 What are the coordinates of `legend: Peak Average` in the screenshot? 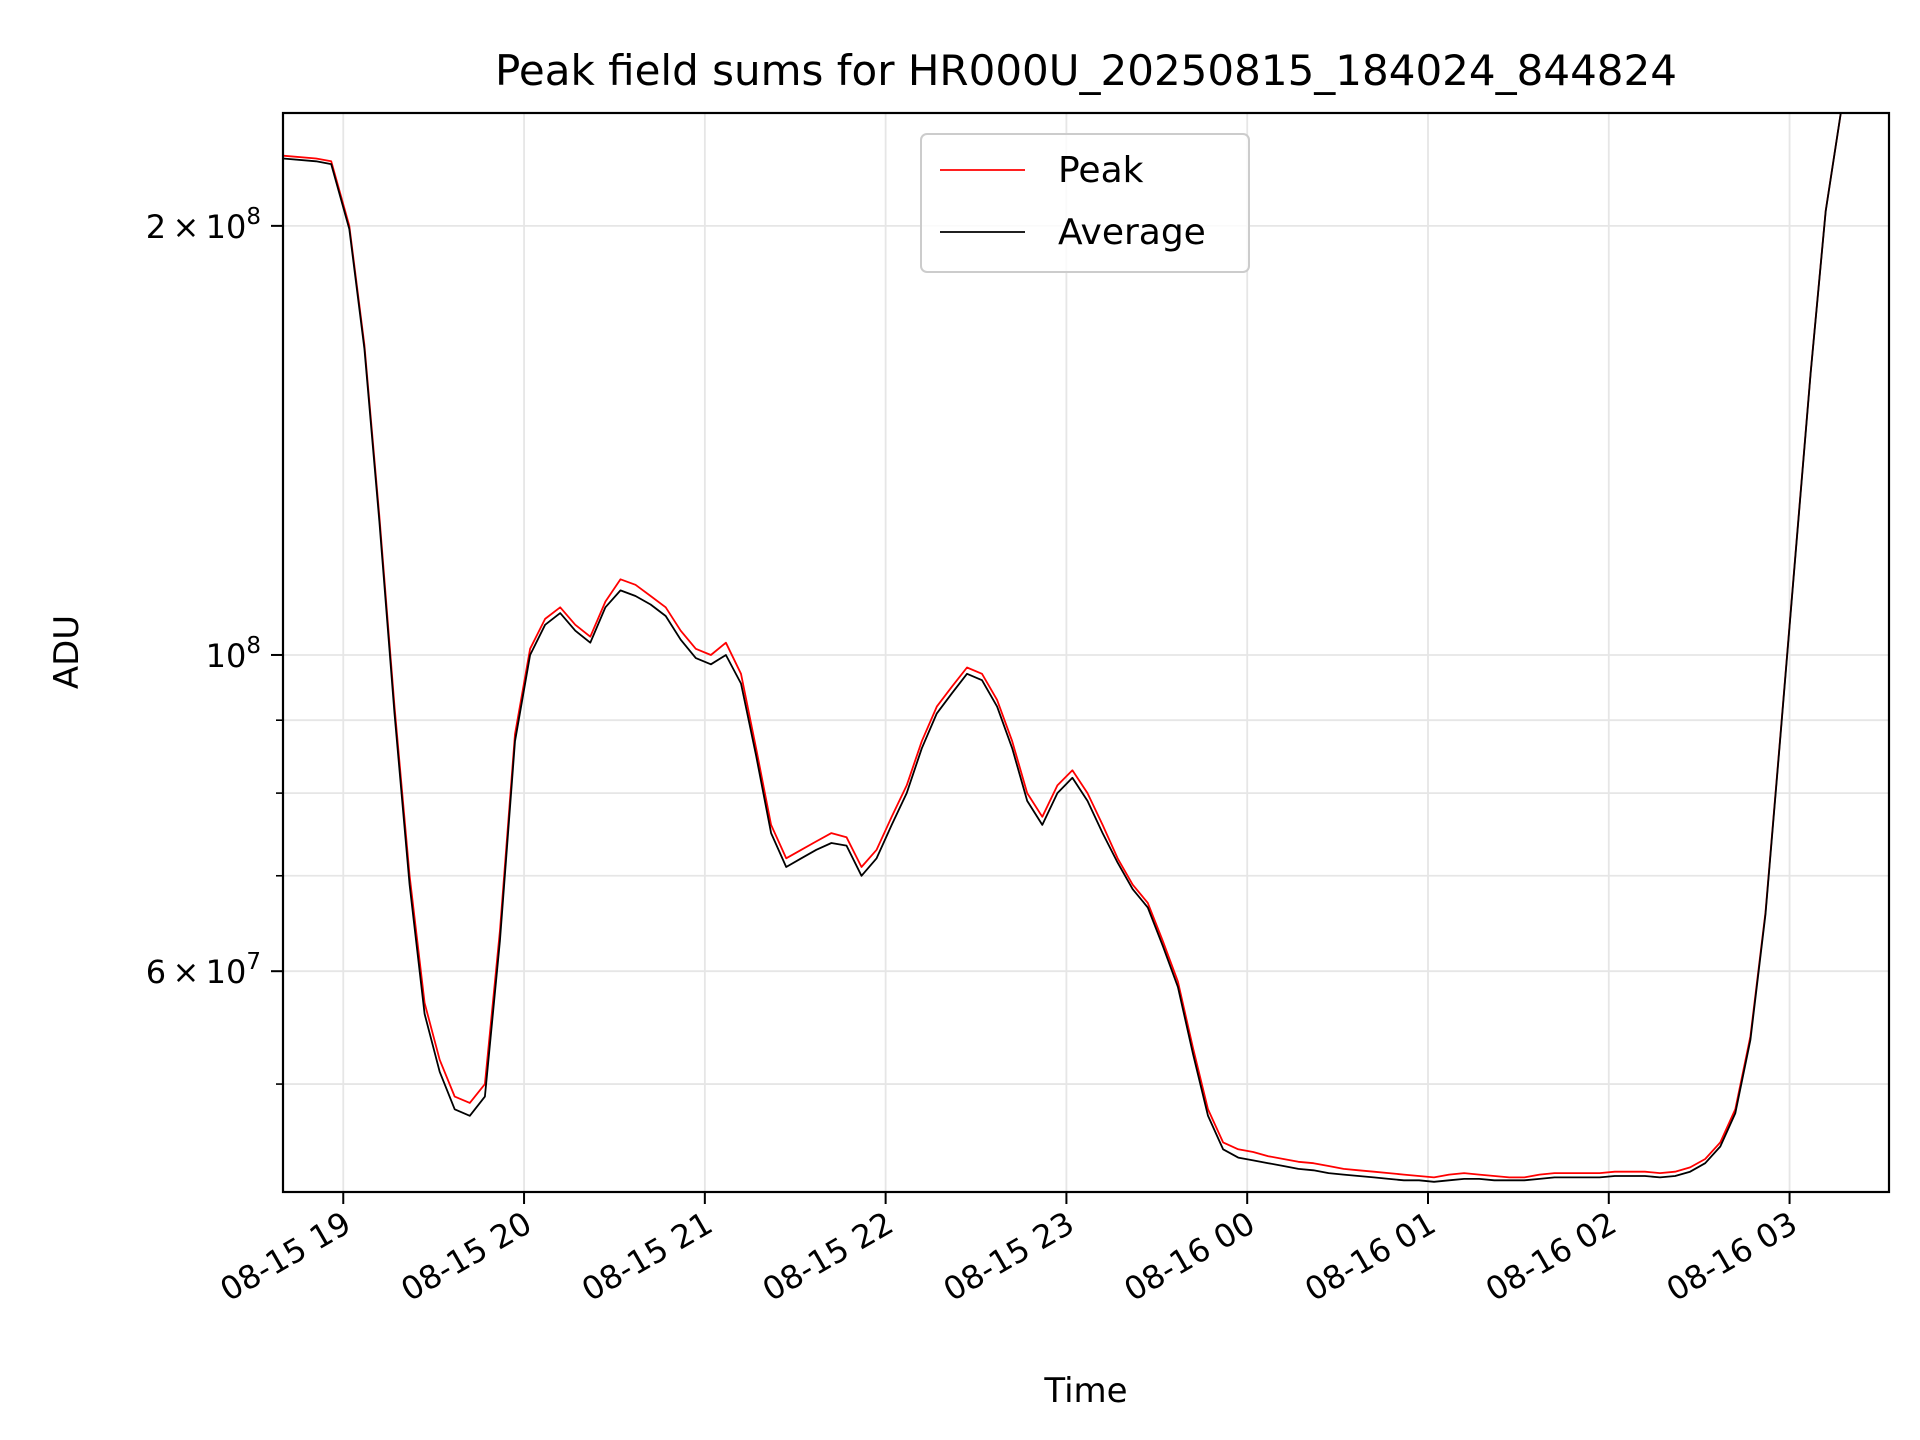 It's located at (1085, 203).